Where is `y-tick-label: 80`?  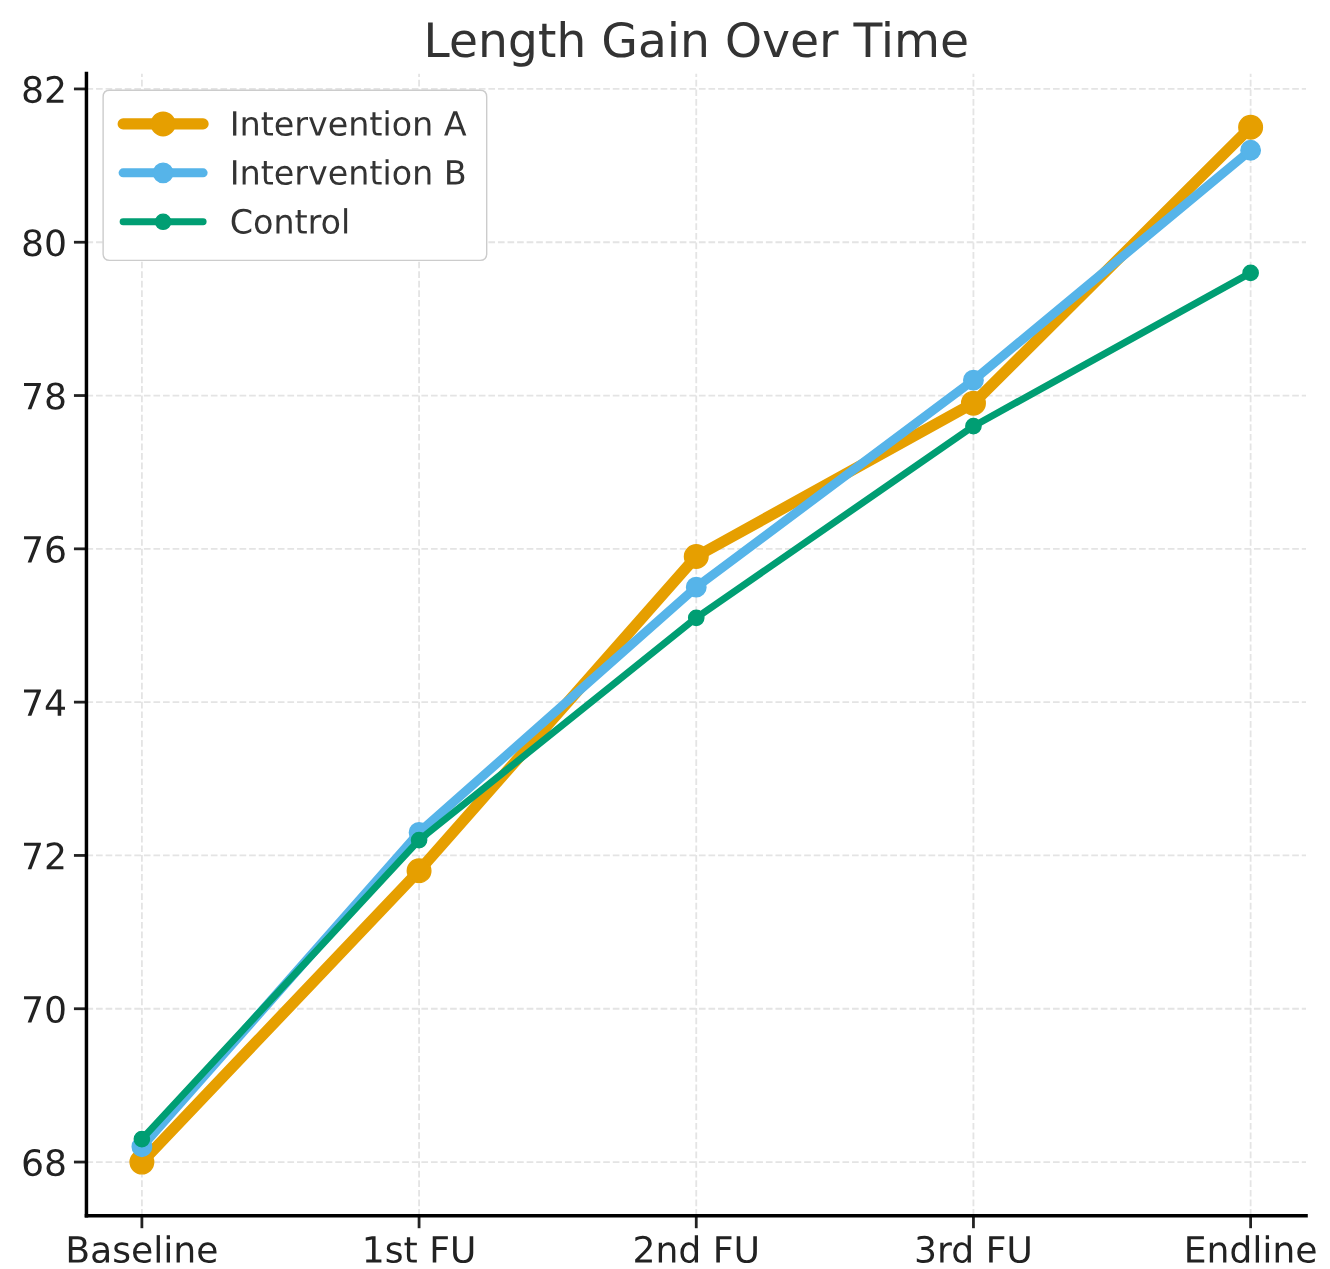
y-tick-label: 80 is located at coordinates (44, 243).